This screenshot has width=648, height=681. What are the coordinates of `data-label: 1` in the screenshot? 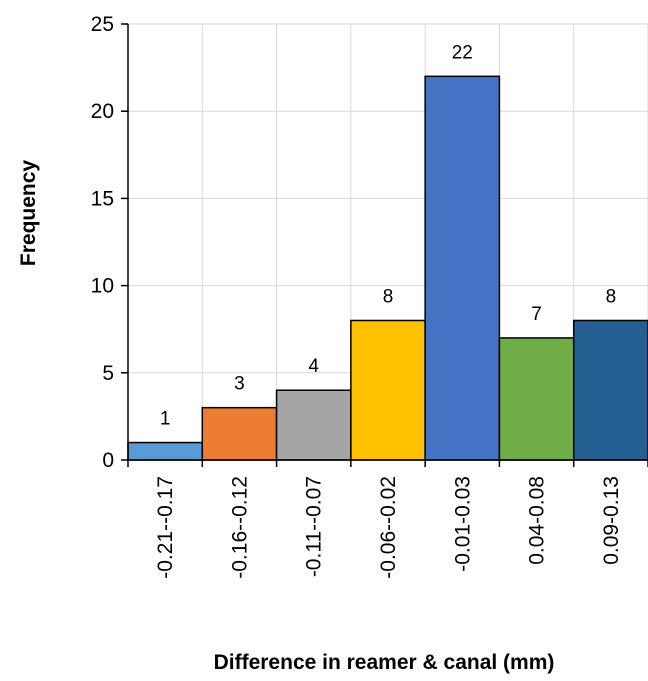 It's located at (165, 419).